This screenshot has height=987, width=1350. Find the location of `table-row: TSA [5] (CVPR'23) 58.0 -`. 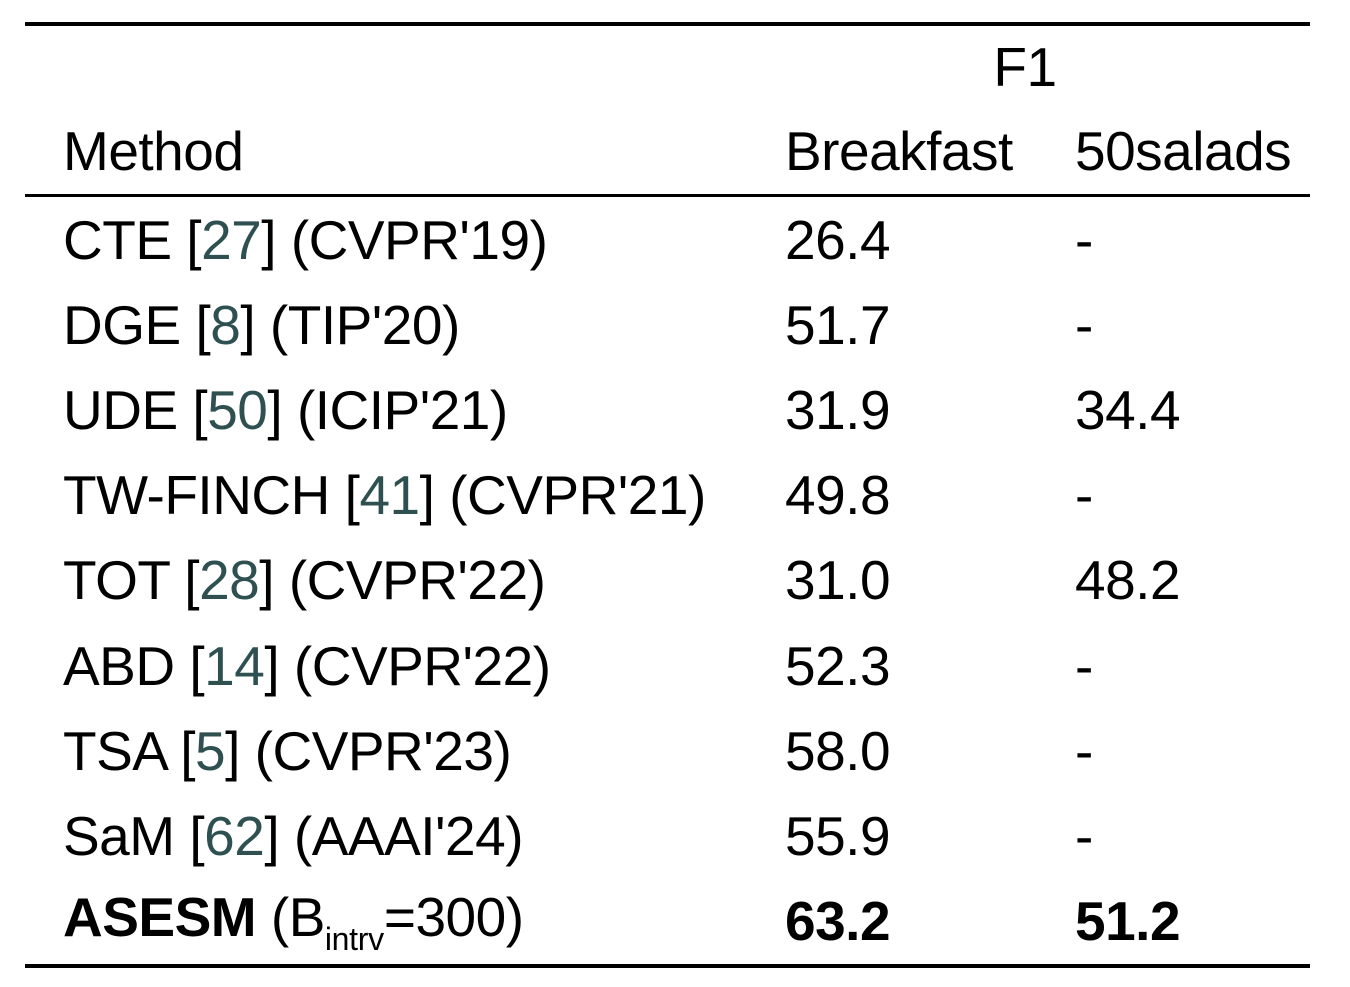

table-row: TSA [5] (CVPR'23) 58.0 - is located at coordinates (667, 750).